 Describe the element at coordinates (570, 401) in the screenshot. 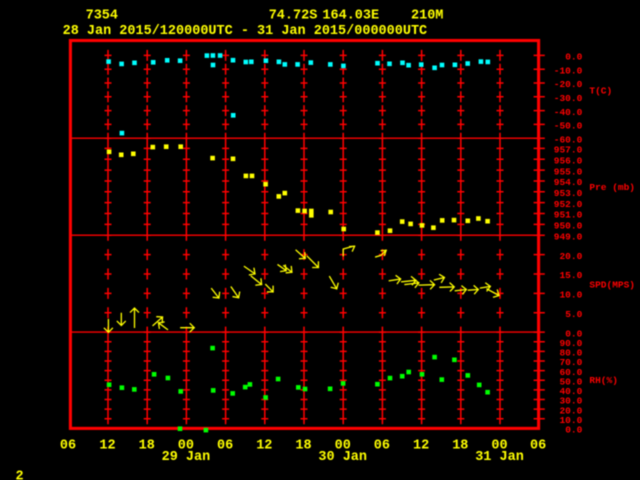

I see `svg-text: 30.0` at that location.